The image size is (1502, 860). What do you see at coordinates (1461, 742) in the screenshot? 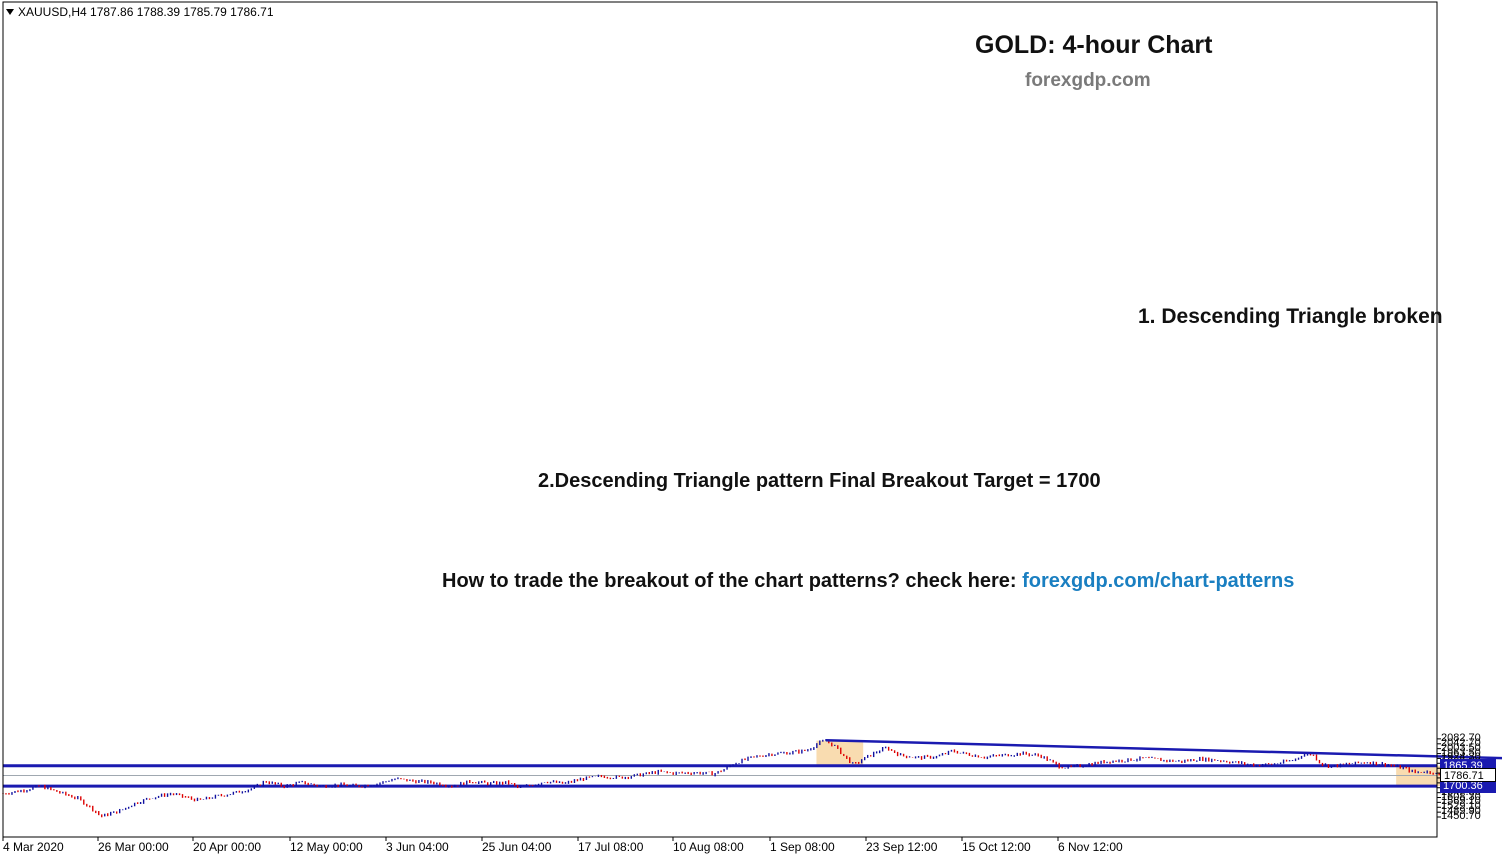
I see `y-tick-label: 2042.70` at bounding box center [1461, 742].